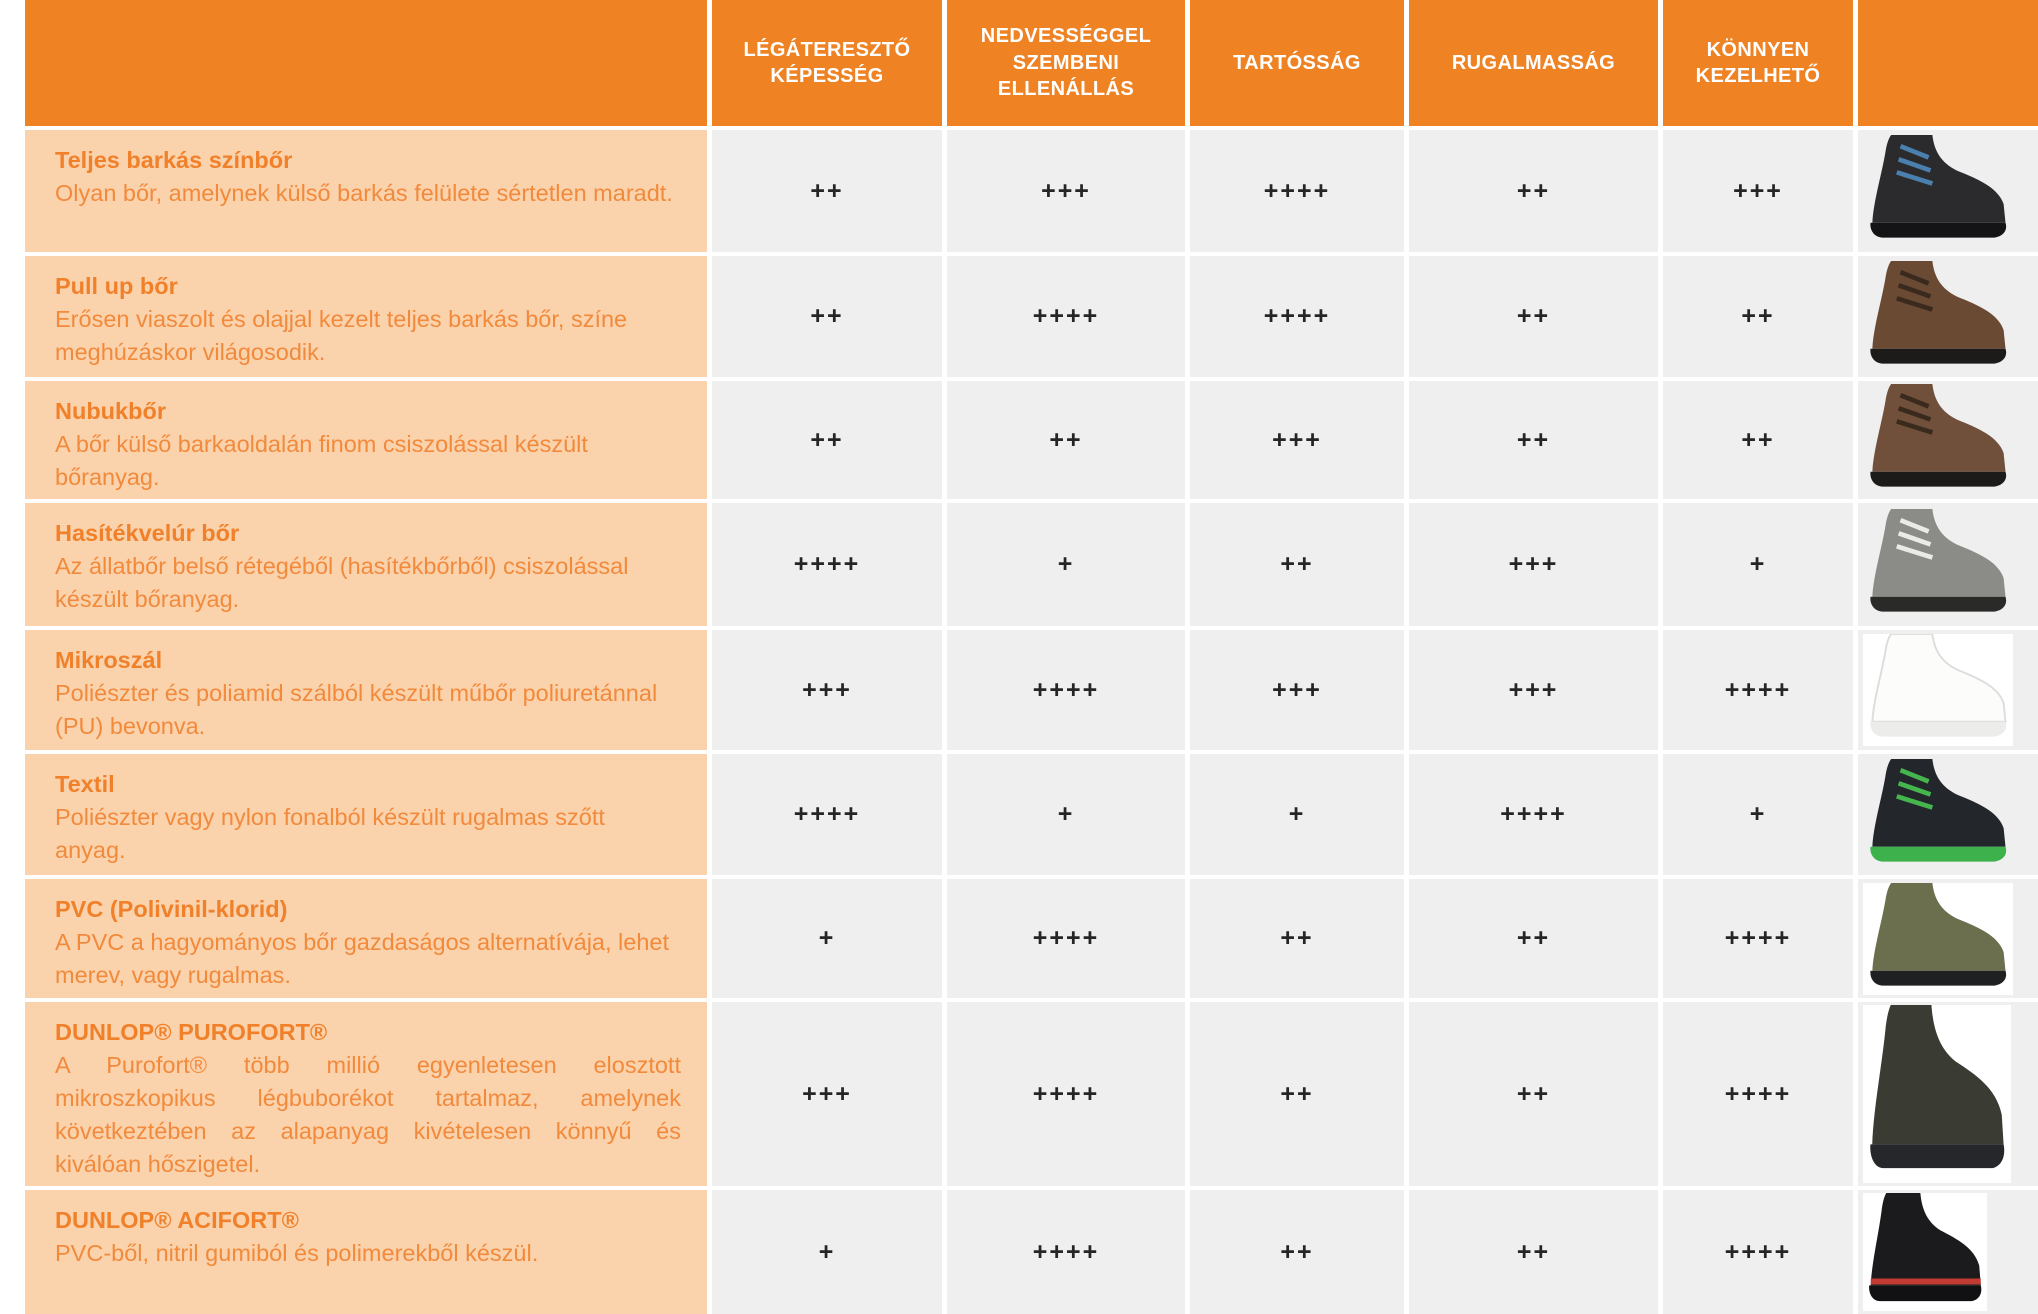 Image resolution: width=2038 pixels, height=1314 pixels. Describe the element at coordinates (1758, 564) in the screenshot. I see `rating-cell-easy-care: +` at that location.